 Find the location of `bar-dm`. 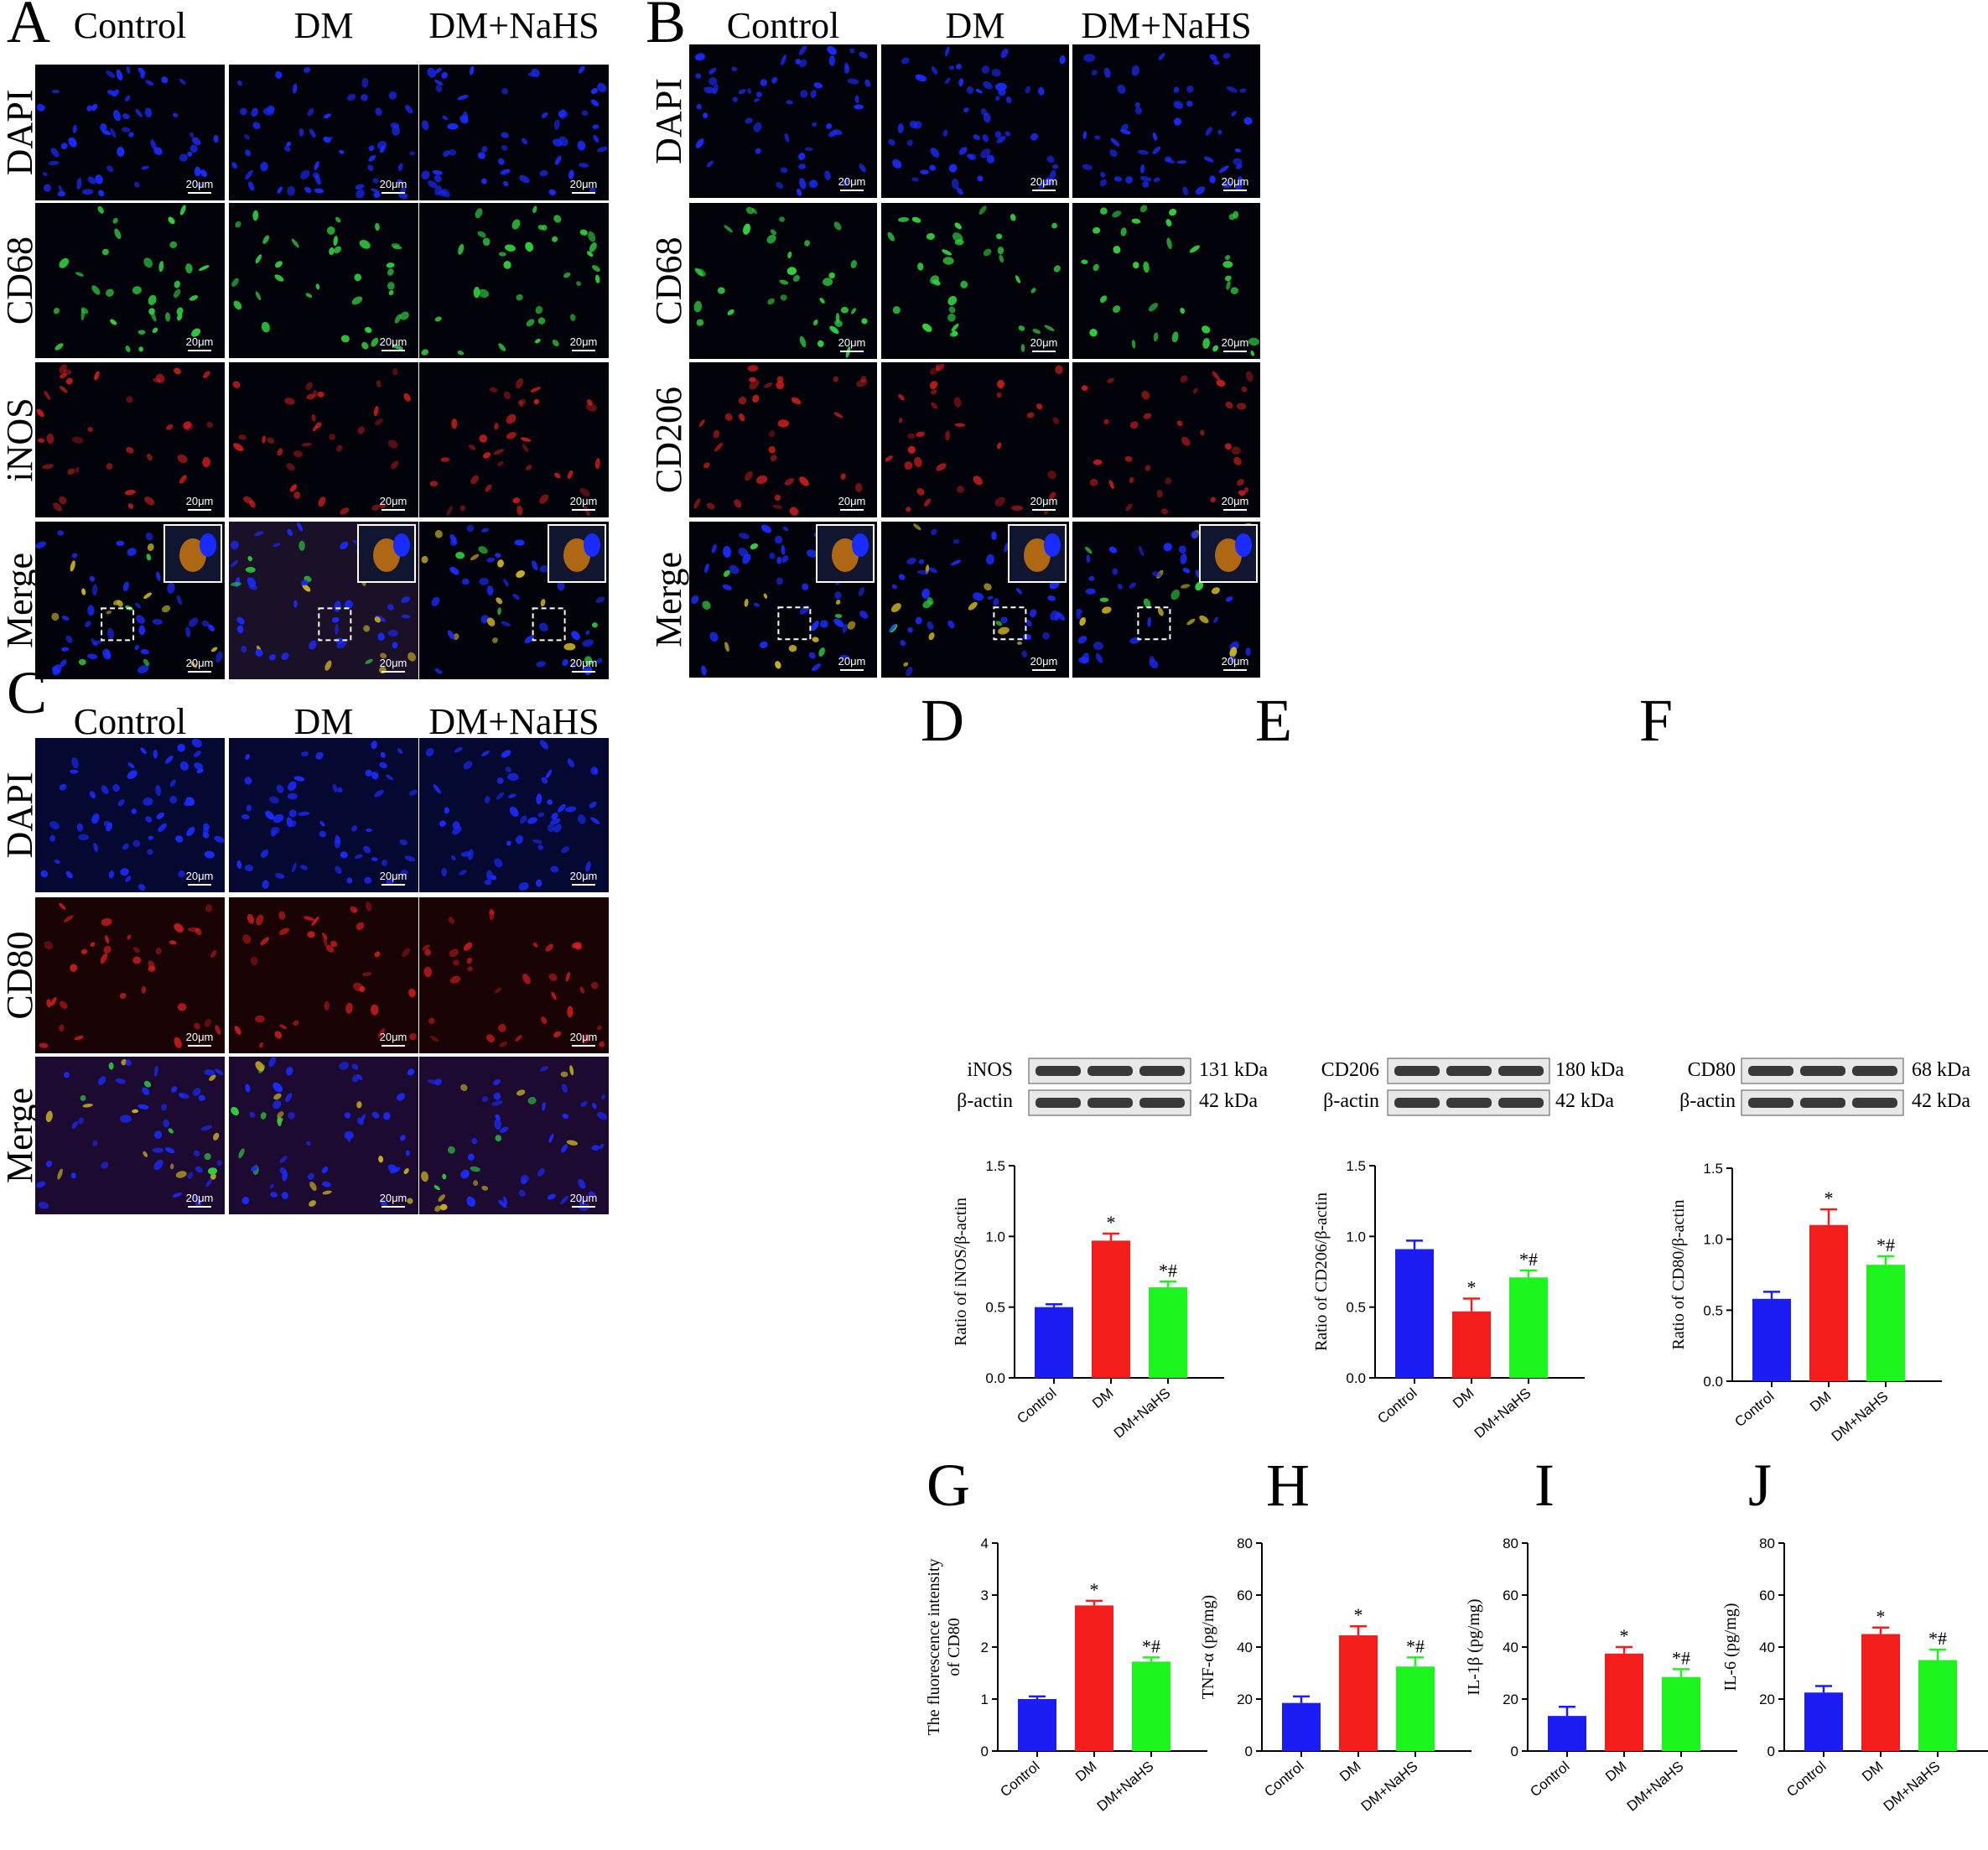

bar-dm is located at coordinates (1111, 1309).